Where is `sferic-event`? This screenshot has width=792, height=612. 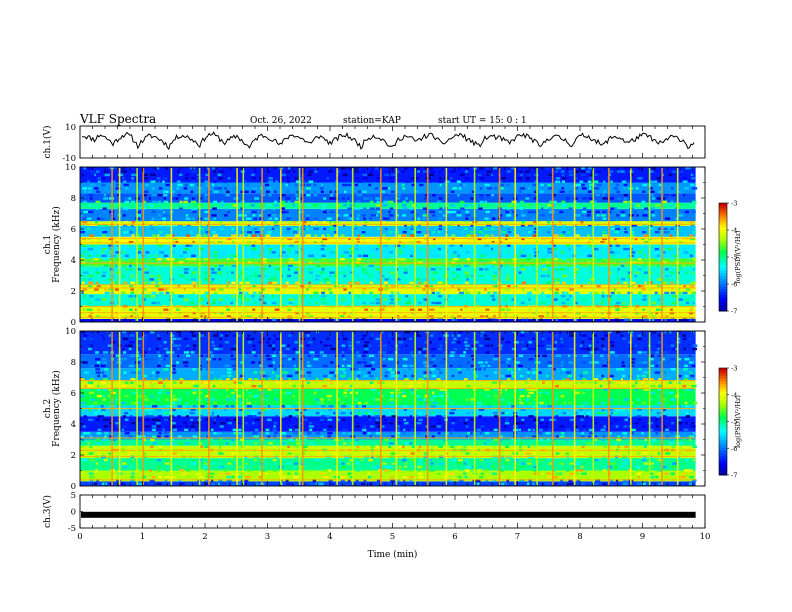
sferic-event is located at coordinates (474, 408).